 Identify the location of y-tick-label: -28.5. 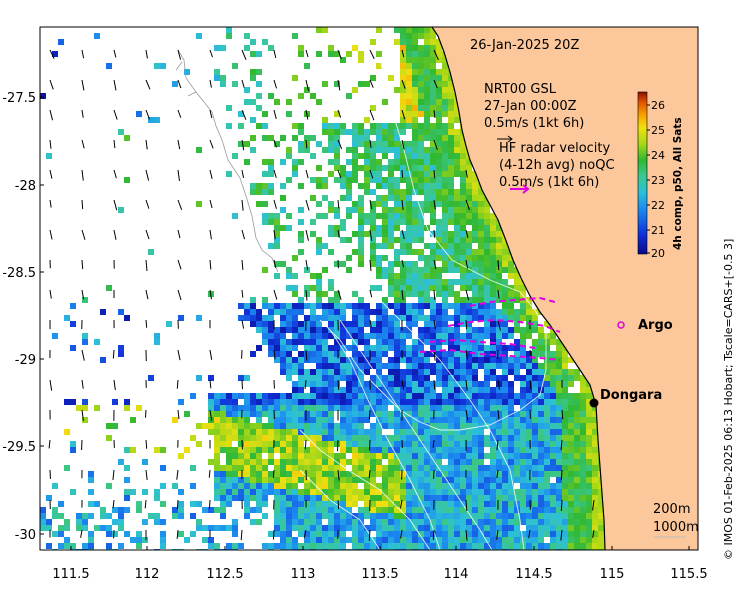
(19, 273).